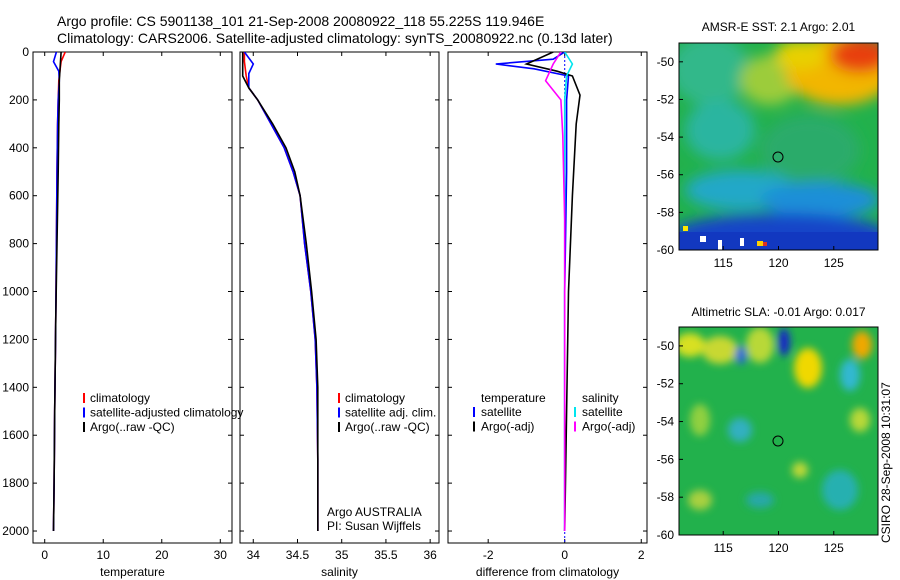 The image size is (900, 580). I want to click on y-tick-label: 800, so click(19, 244).